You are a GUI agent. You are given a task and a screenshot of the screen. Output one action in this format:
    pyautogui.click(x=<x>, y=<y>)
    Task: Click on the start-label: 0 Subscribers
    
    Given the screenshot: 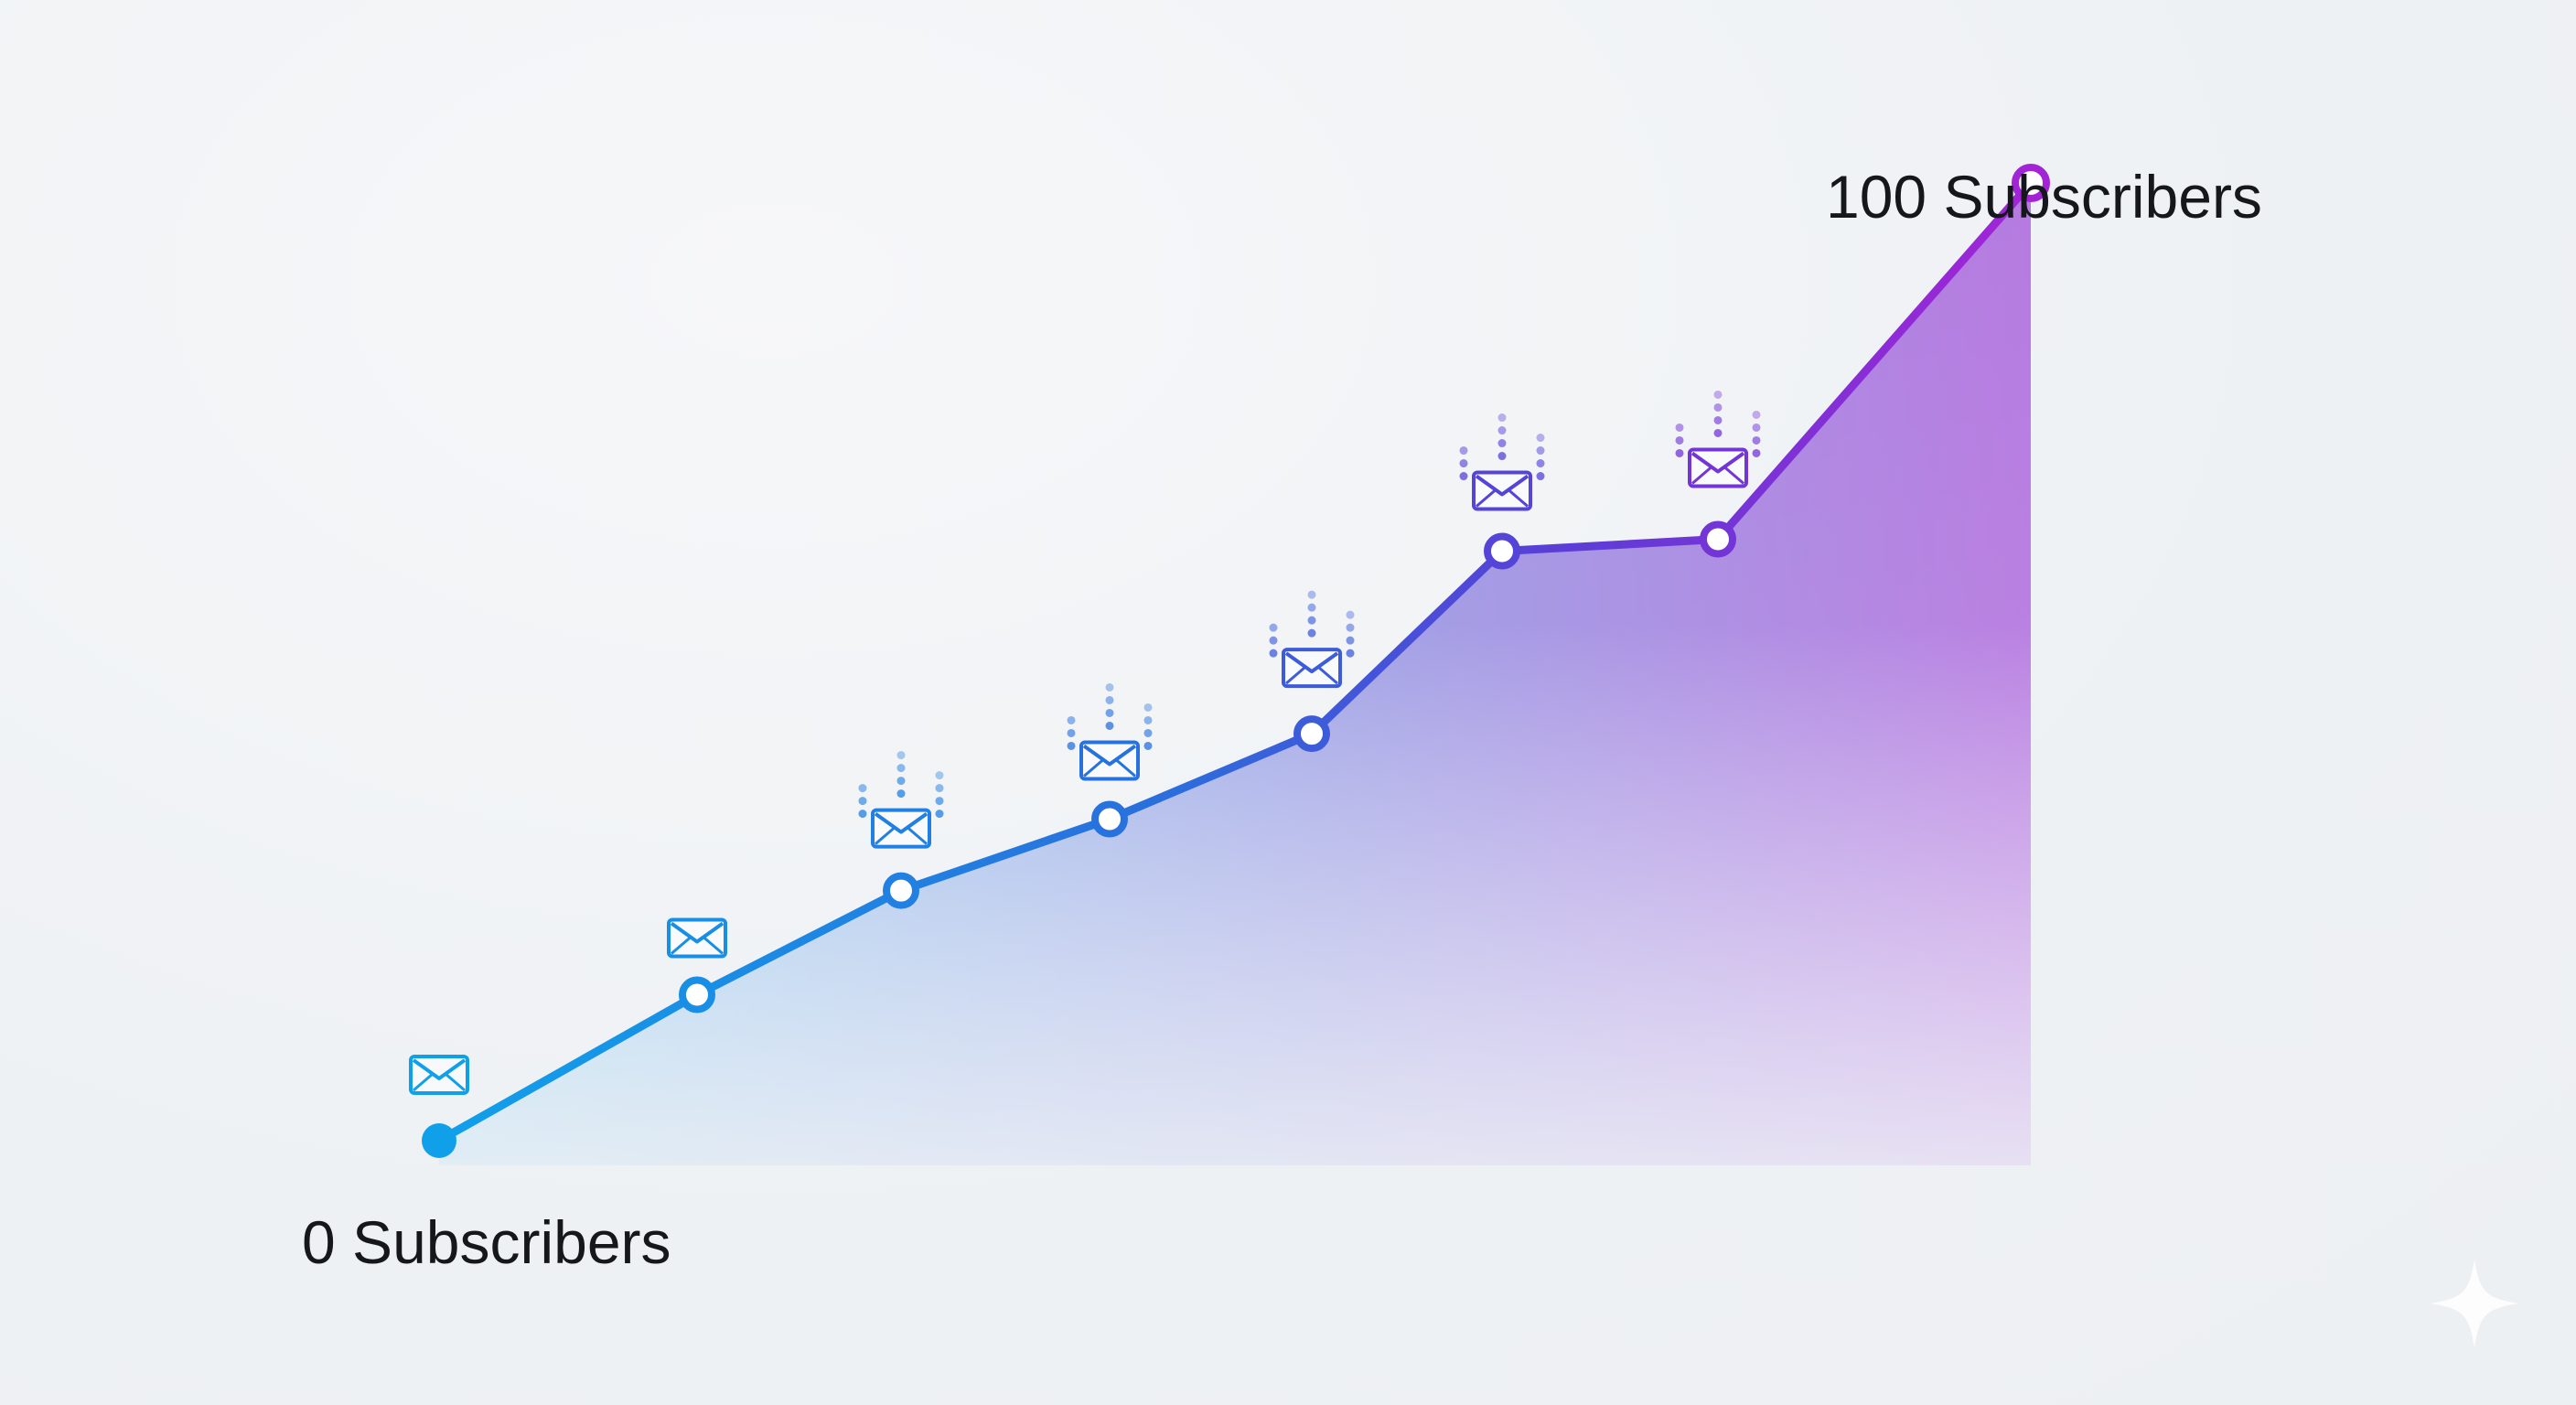 What is the action you would take?
    pyautogui.click(x=486, y=1242)
    